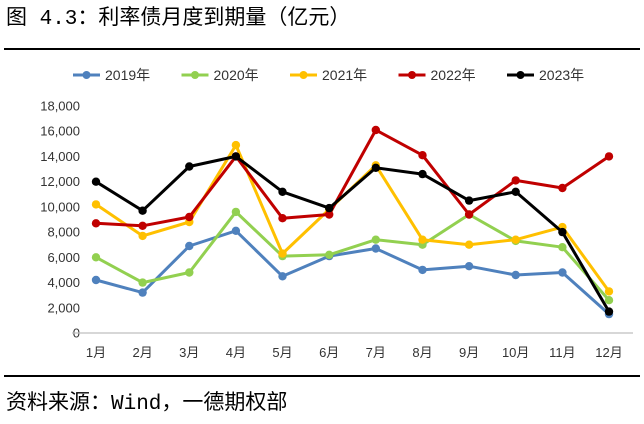  What do you see at coordinates (178, 19) in the screenshot?
I see `figure-title: 图 4.3：利率债月度到期量（亿元）` at bounding box center [178, 19].